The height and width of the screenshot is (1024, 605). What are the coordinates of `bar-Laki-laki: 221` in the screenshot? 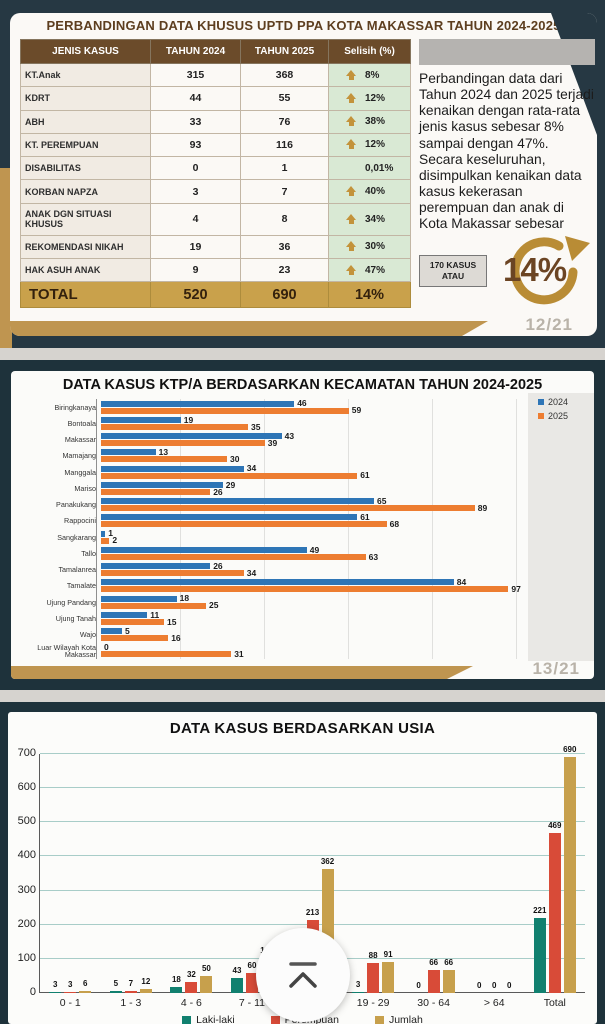 It's located at (539, 949).